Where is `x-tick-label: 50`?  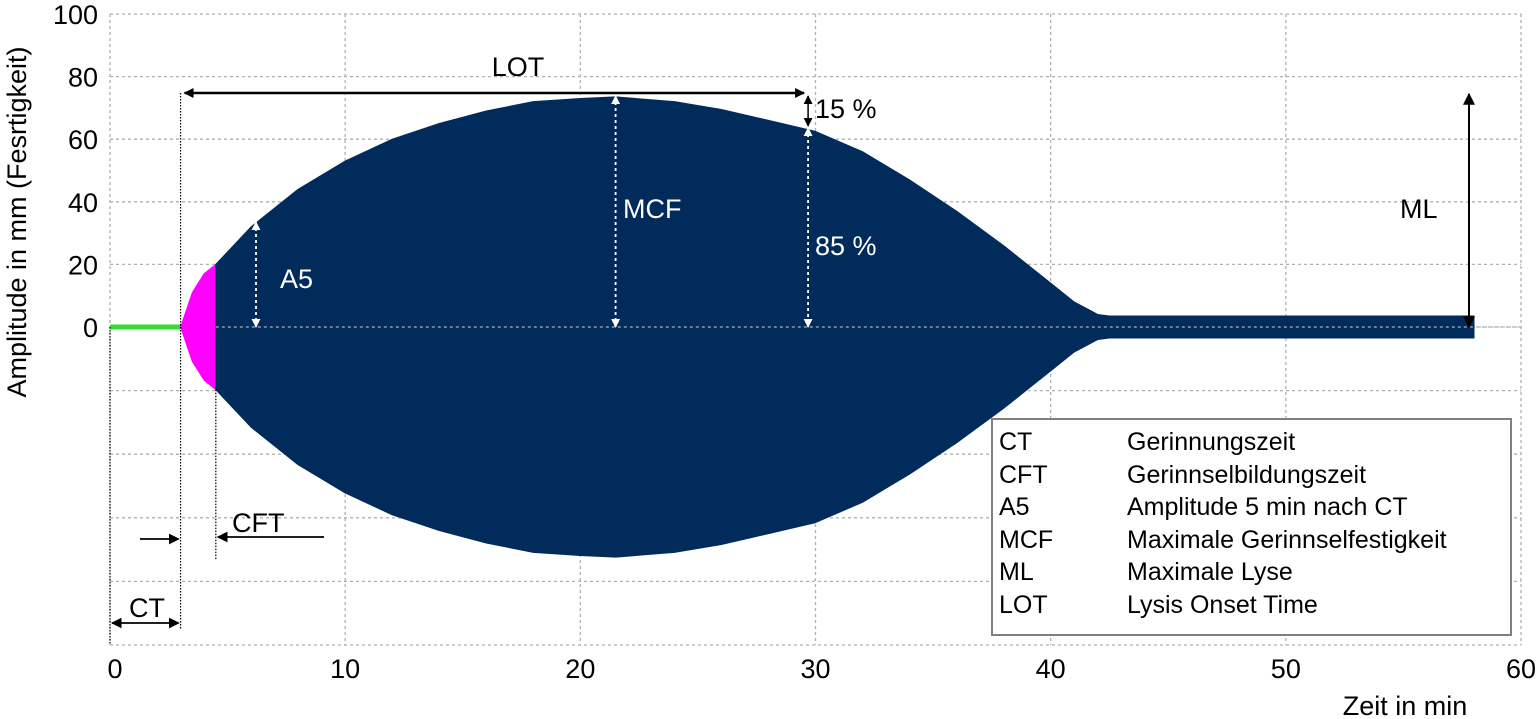 x-tick-label: 50 is located at coordinates (1286, 669).